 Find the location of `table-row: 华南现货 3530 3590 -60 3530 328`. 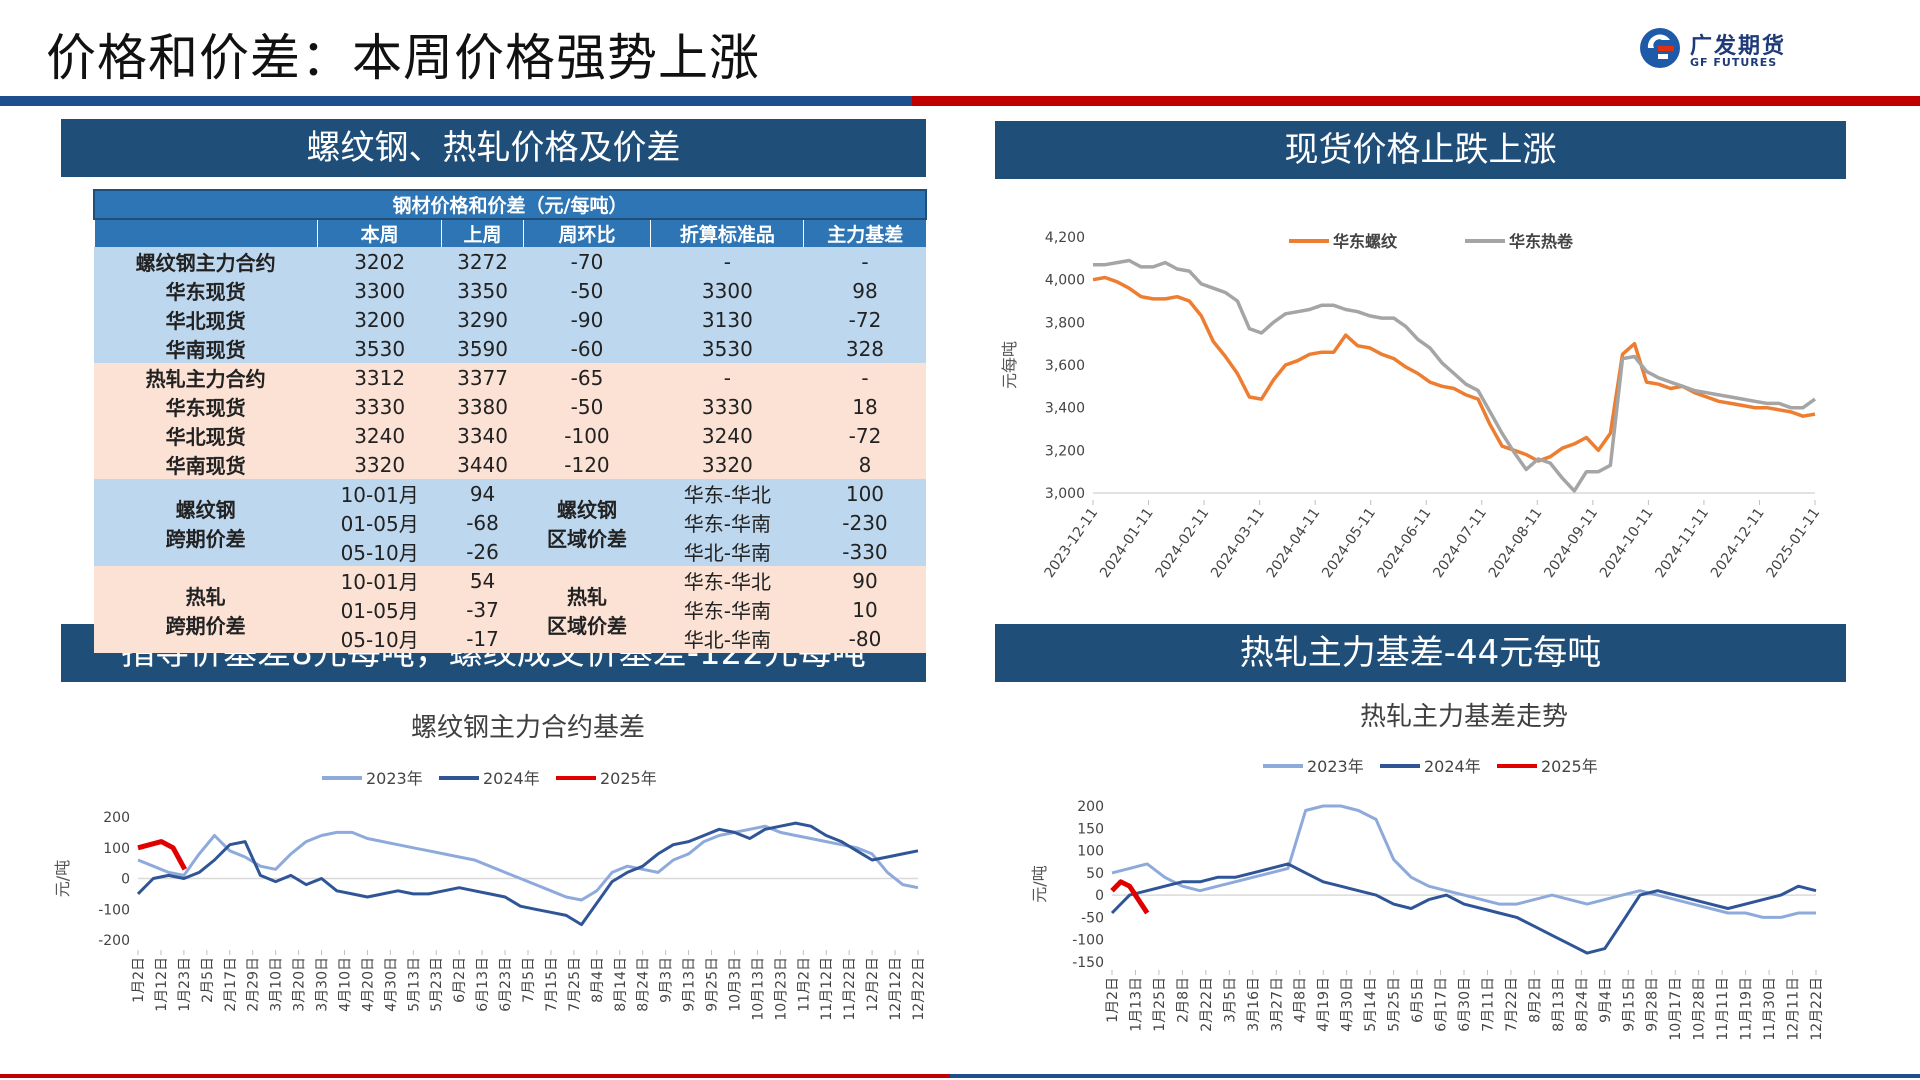

table-row: 华南现货 3530 3590 -60 3530 328 is located at coordinates (510, 348).